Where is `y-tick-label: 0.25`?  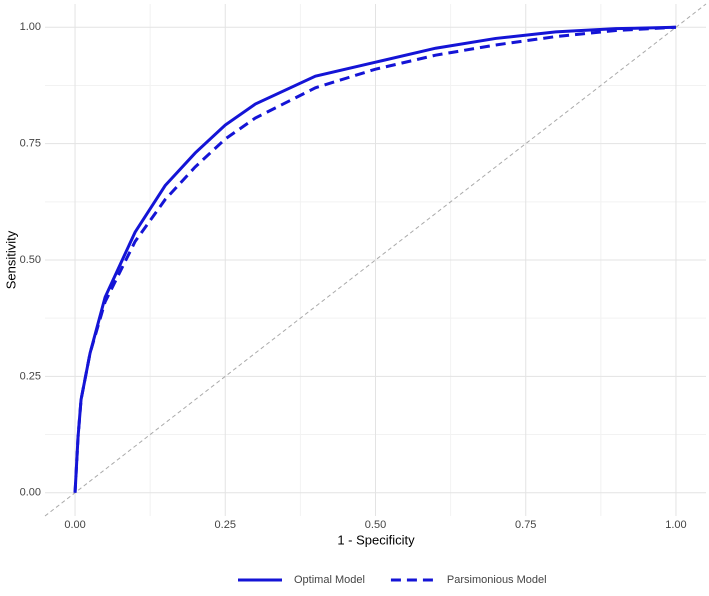
y-tick-label: 0.25 is located at coordinates (30, 376).